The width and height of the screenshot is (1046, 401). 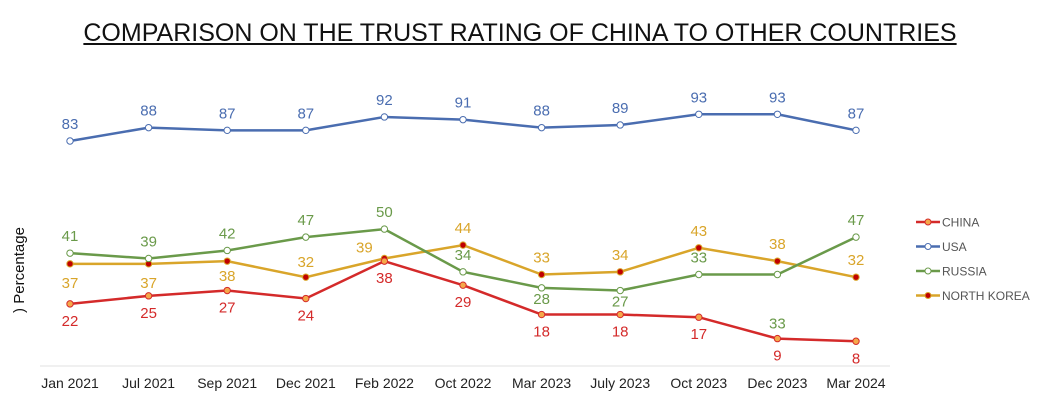 What do you see at coordinates (70, 383) in the screenshot?
I see `x-tick-label: Jan 2021` at bounding box center [70, 383].